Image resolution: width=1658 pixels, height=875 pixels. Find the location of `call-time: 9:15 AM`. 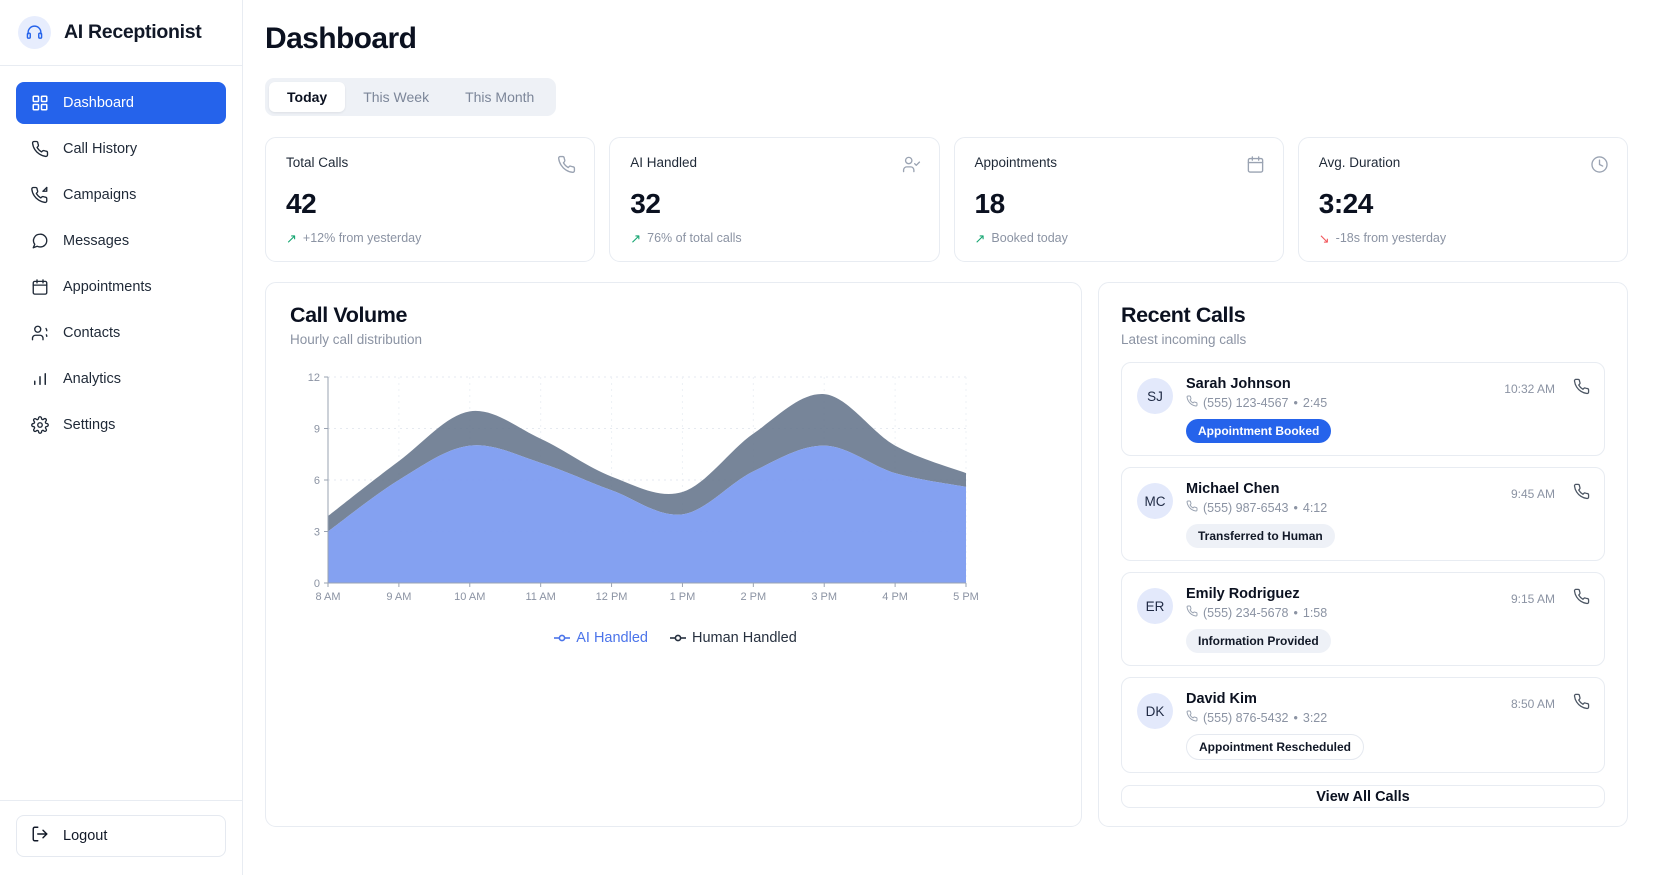

call-time: 9:15 AM is located at coordinates (1532, 599).